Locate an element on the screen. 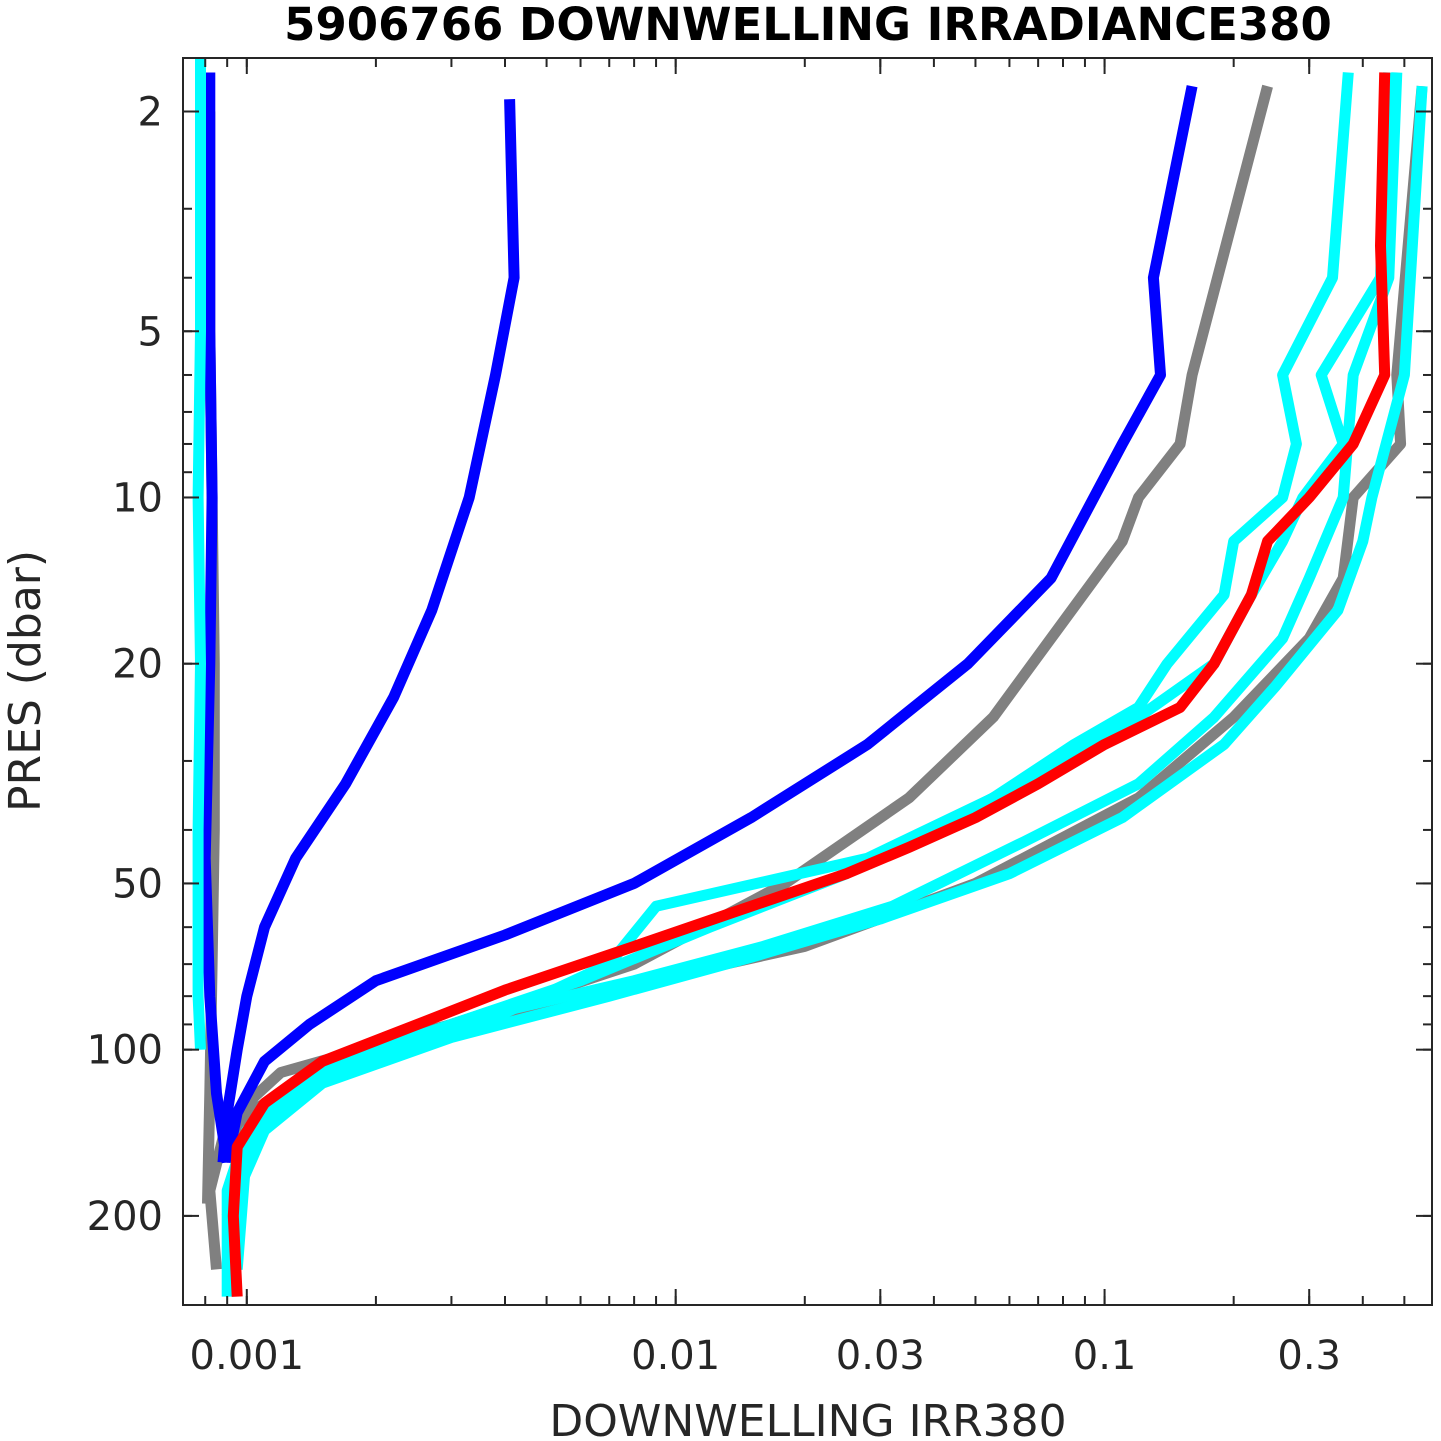 The image size is (1441, 1441). x-axis-label: DOWNWELLING IRR380 is located at coordinates (807, 1418).